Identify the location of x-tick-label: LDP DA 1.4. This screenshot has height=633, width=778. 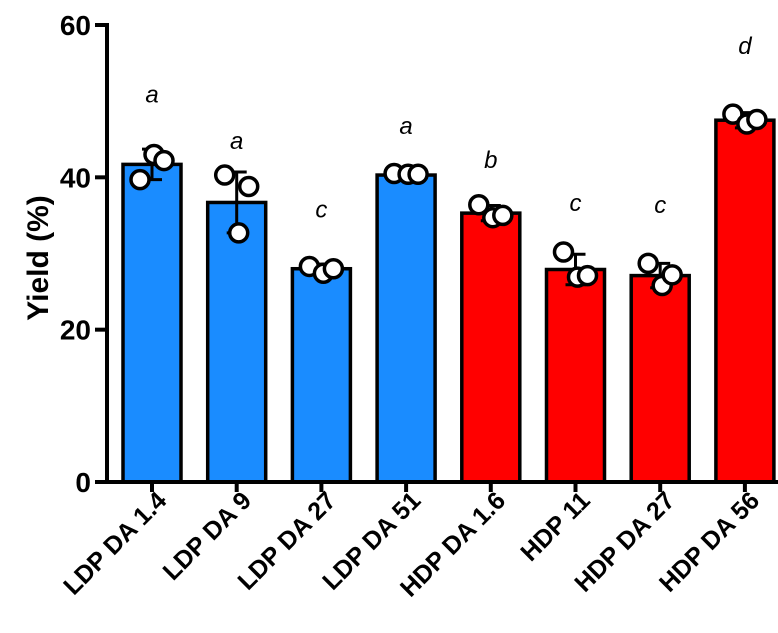
(115, 543).